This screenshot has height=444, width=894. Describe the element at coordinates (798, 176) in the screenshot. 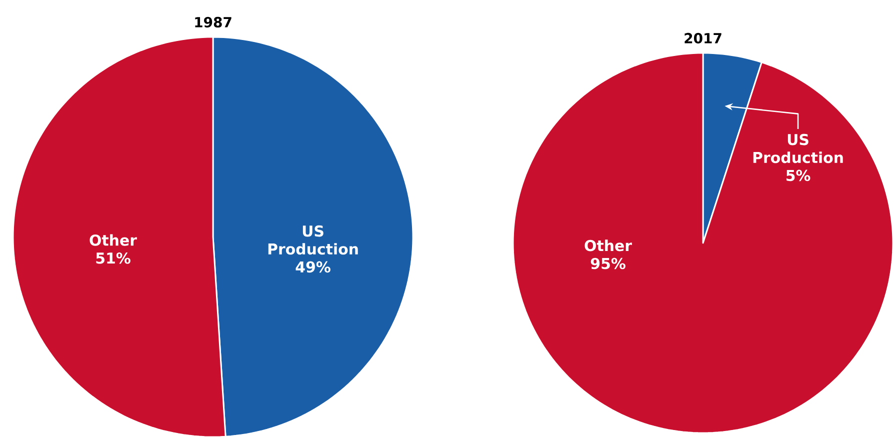

I see `data-label: 5%` at that location.